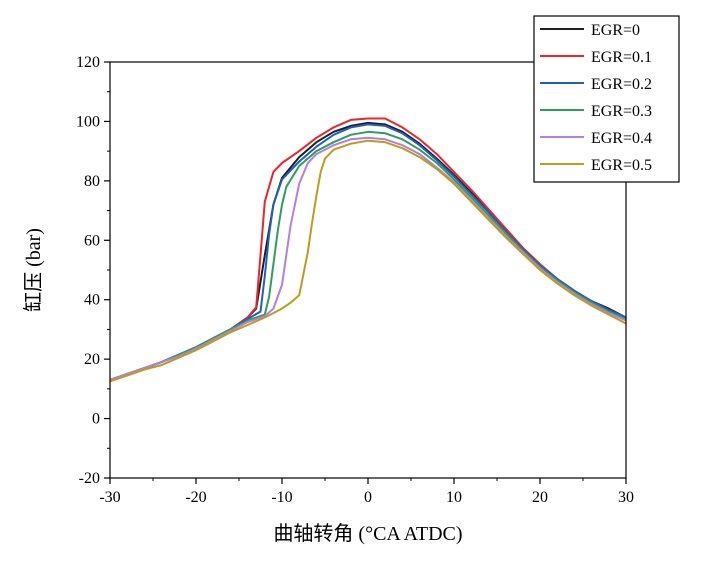  What do you see at coordinates (626, 497) in the screenshot?
I see `x-tick-label: 30` at bounding box center [626, 497].